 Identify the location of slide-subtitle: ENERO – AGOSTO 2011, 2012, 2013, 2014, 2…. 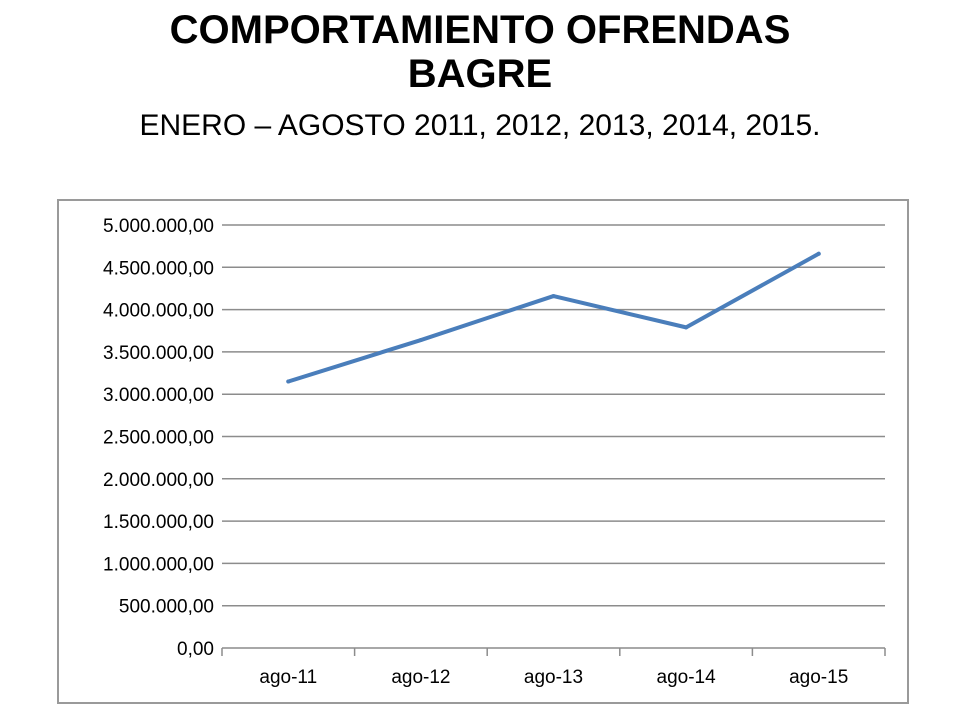
(480, 125).